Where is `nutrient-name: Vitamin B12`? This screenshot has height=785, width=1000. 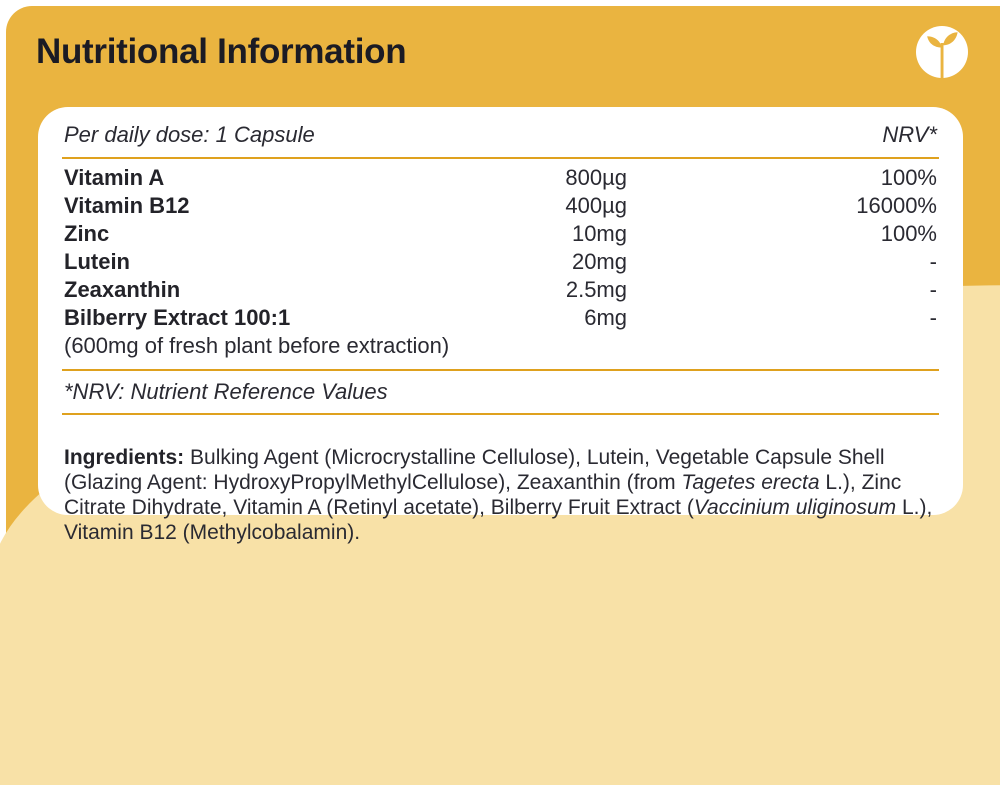 nutrient-name: Vitamin B12 is located at coordinates (127, 205).